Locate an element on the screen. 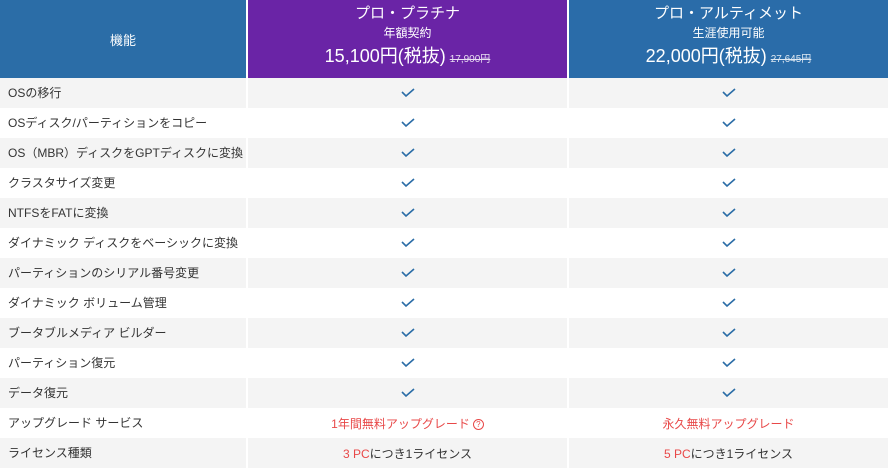 Image resolution: width=888 pixels, height=468 pixels. feature-name: パーティション復元 is located at coordinates (124, 363).